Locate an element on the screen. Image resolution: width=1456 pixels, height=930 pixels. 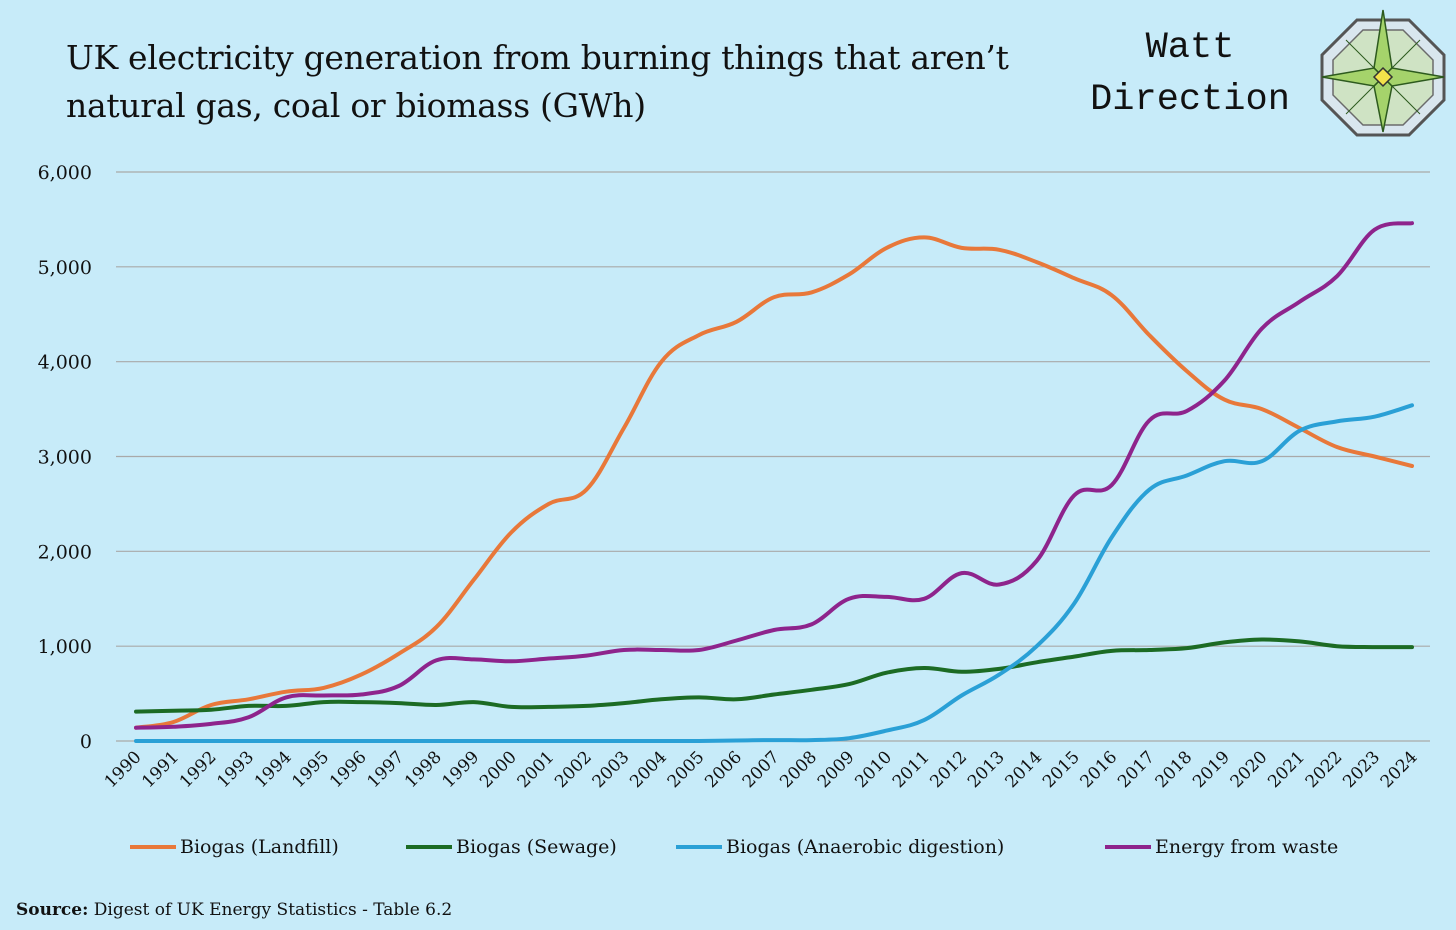
x-tick-label: 1997 is located at coordinates (386, 769).